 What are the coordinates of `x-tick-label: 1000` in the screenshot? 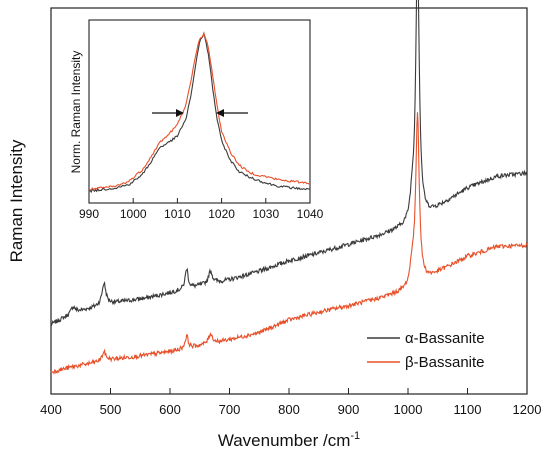 It's located at (408, 409).